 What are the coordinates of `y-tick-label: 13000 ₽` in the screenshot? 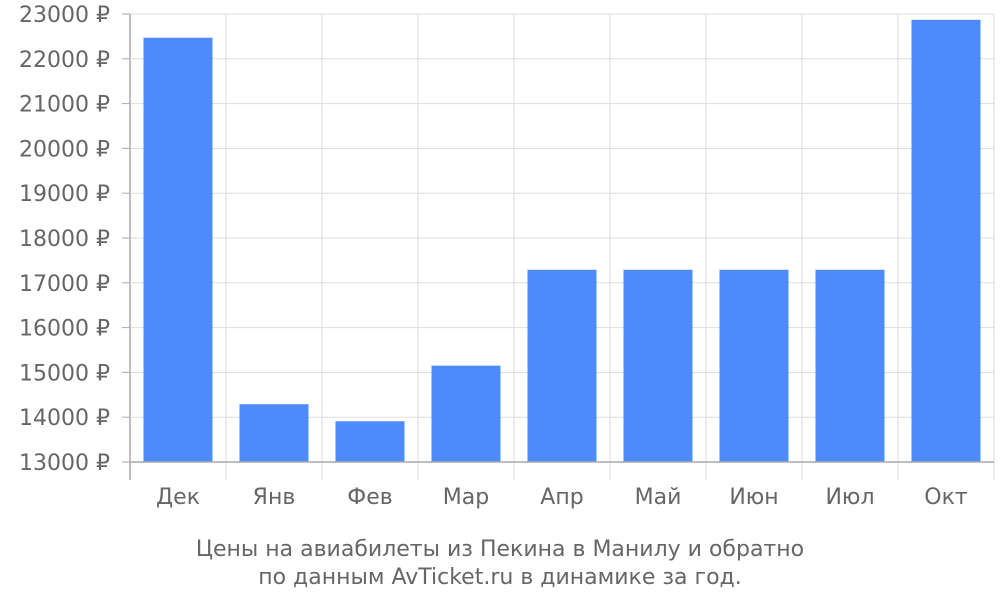 It's located at (64, 463).